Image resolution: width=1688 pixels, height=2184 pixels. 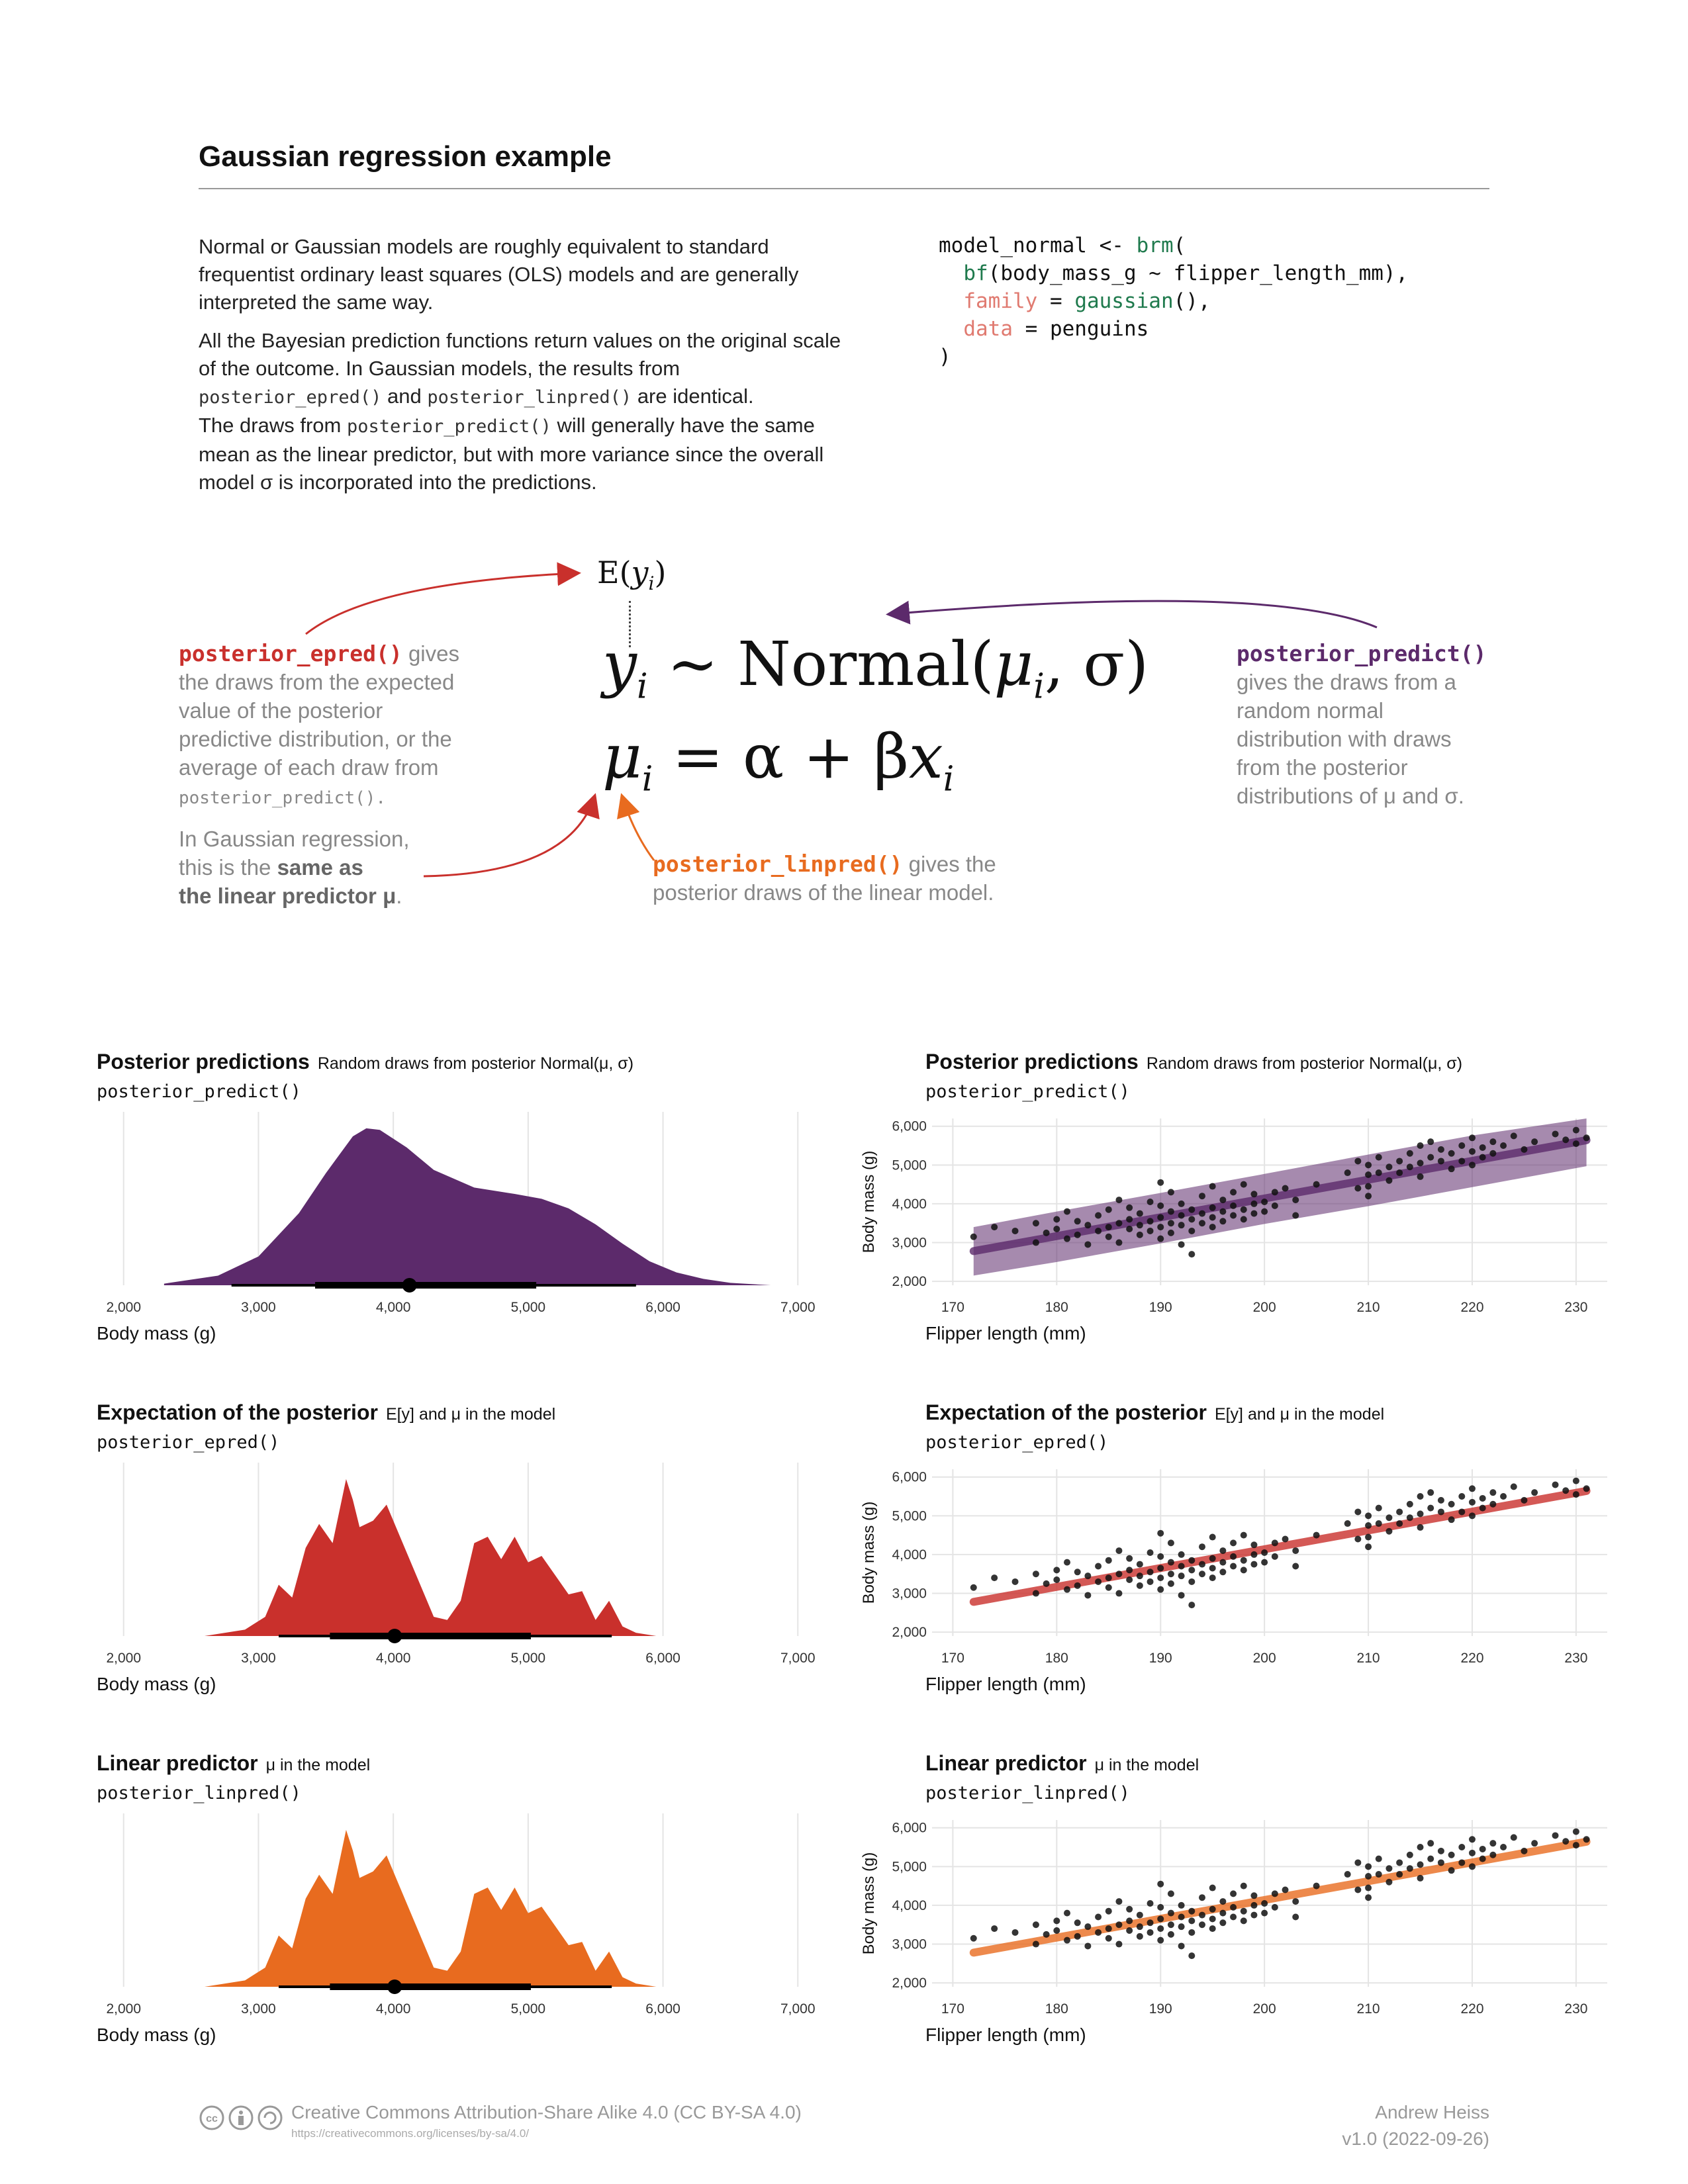 I want to click on x-tick-label: 3,000, so click(x=258, y=2009).